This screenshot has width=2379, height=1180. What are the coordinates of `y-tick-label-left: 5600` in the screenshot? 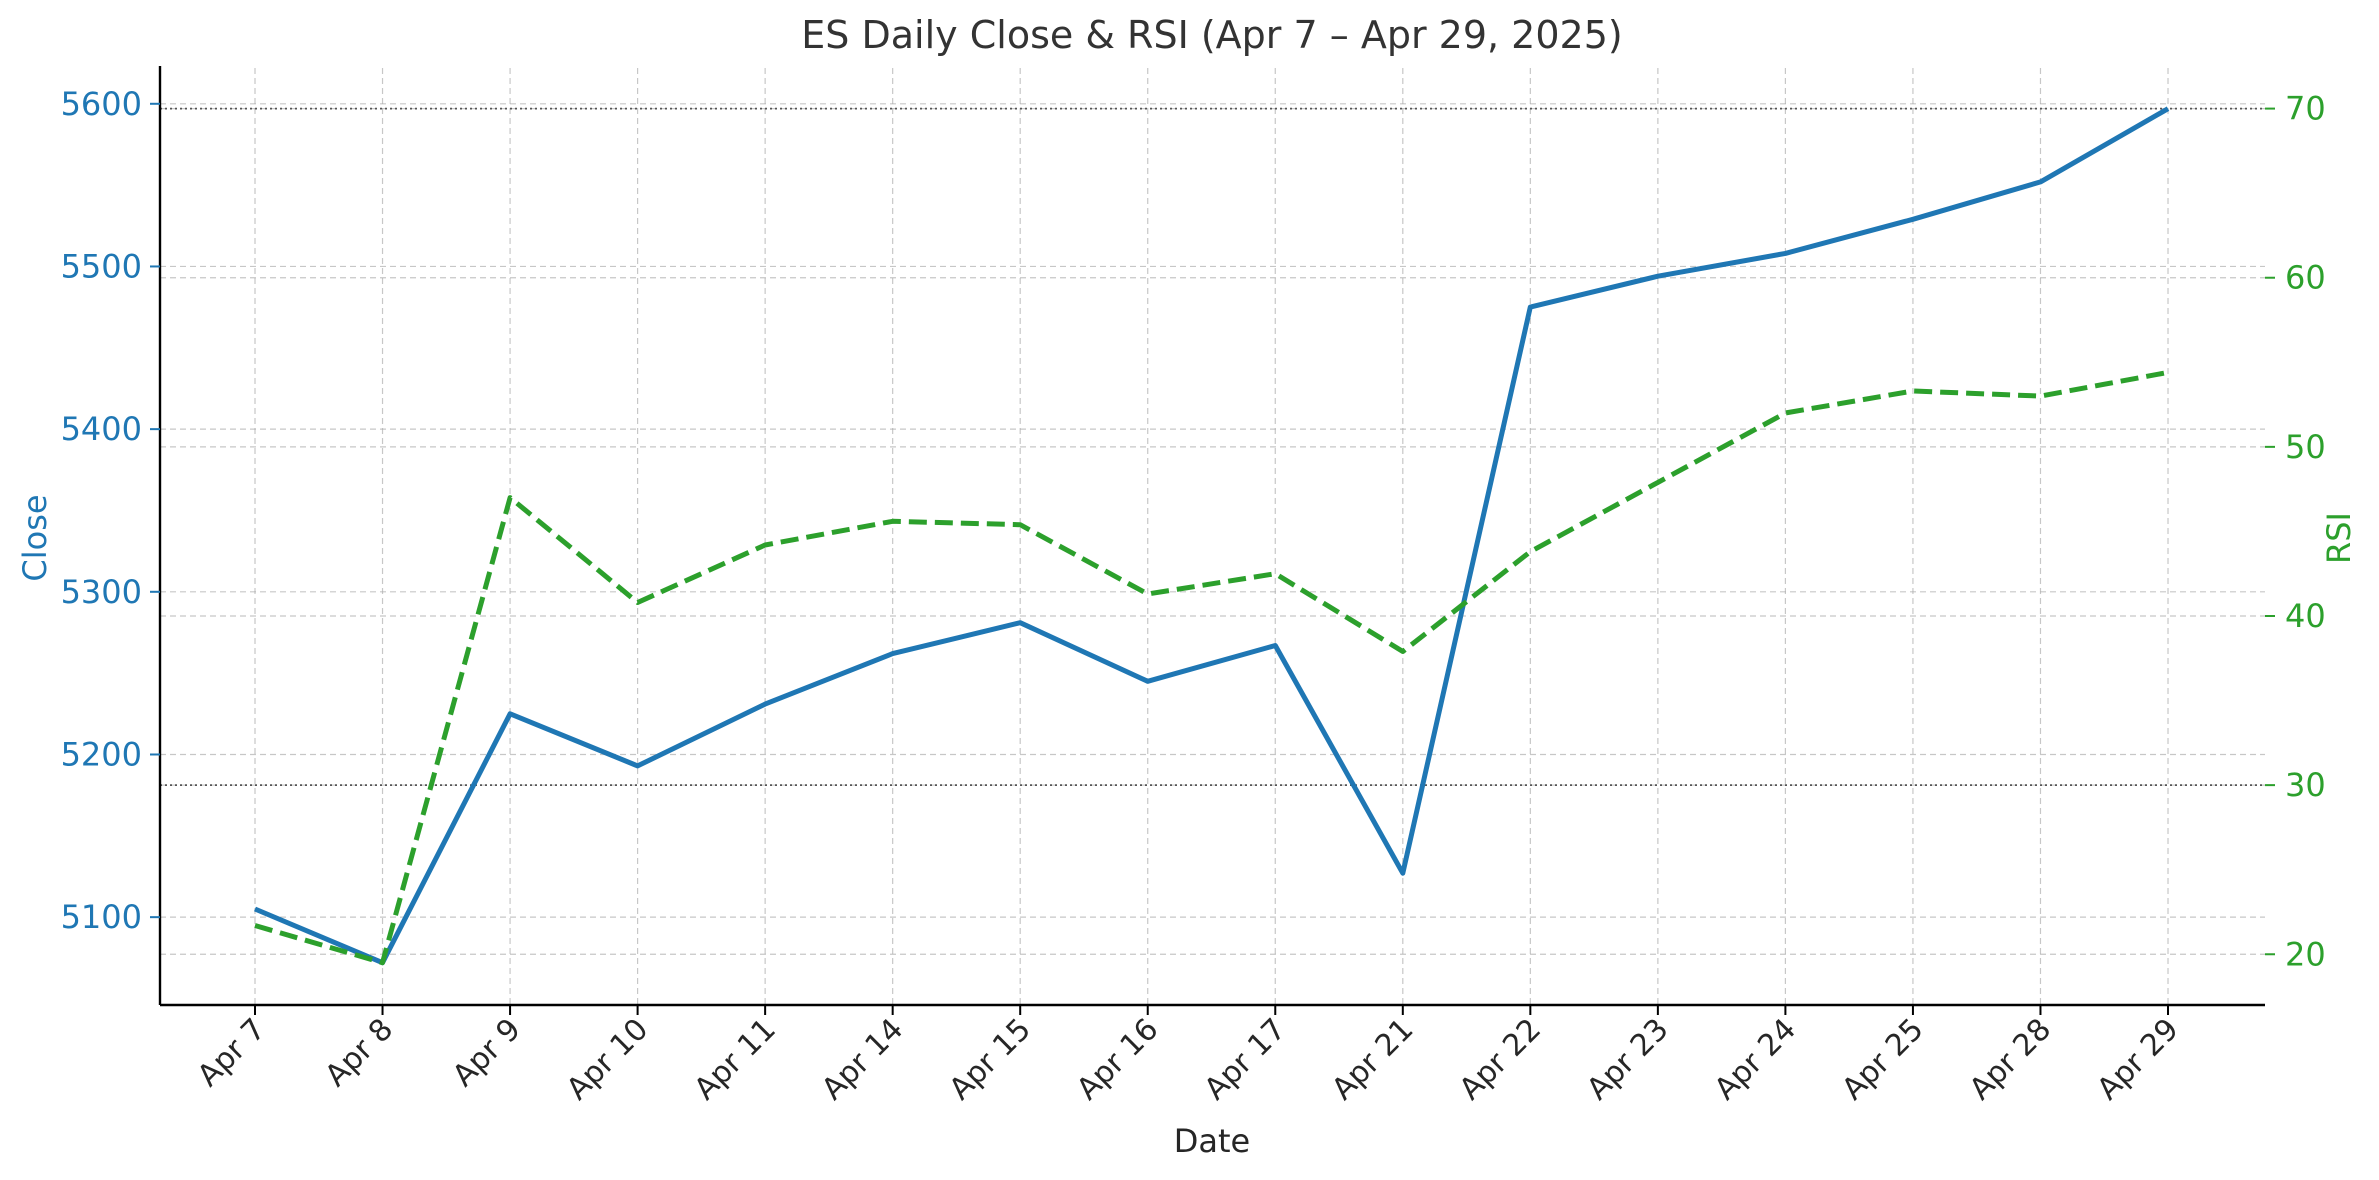 It's located at (101, 104).